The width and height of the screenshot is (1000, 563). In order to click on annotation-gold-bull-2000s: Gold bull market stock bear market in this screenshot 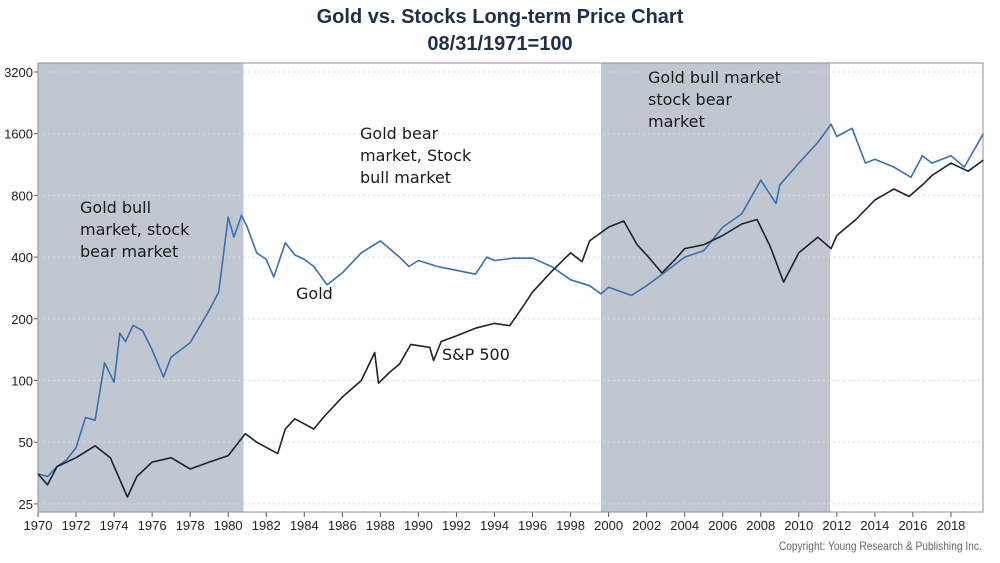, I will do `click(714, 99)`.